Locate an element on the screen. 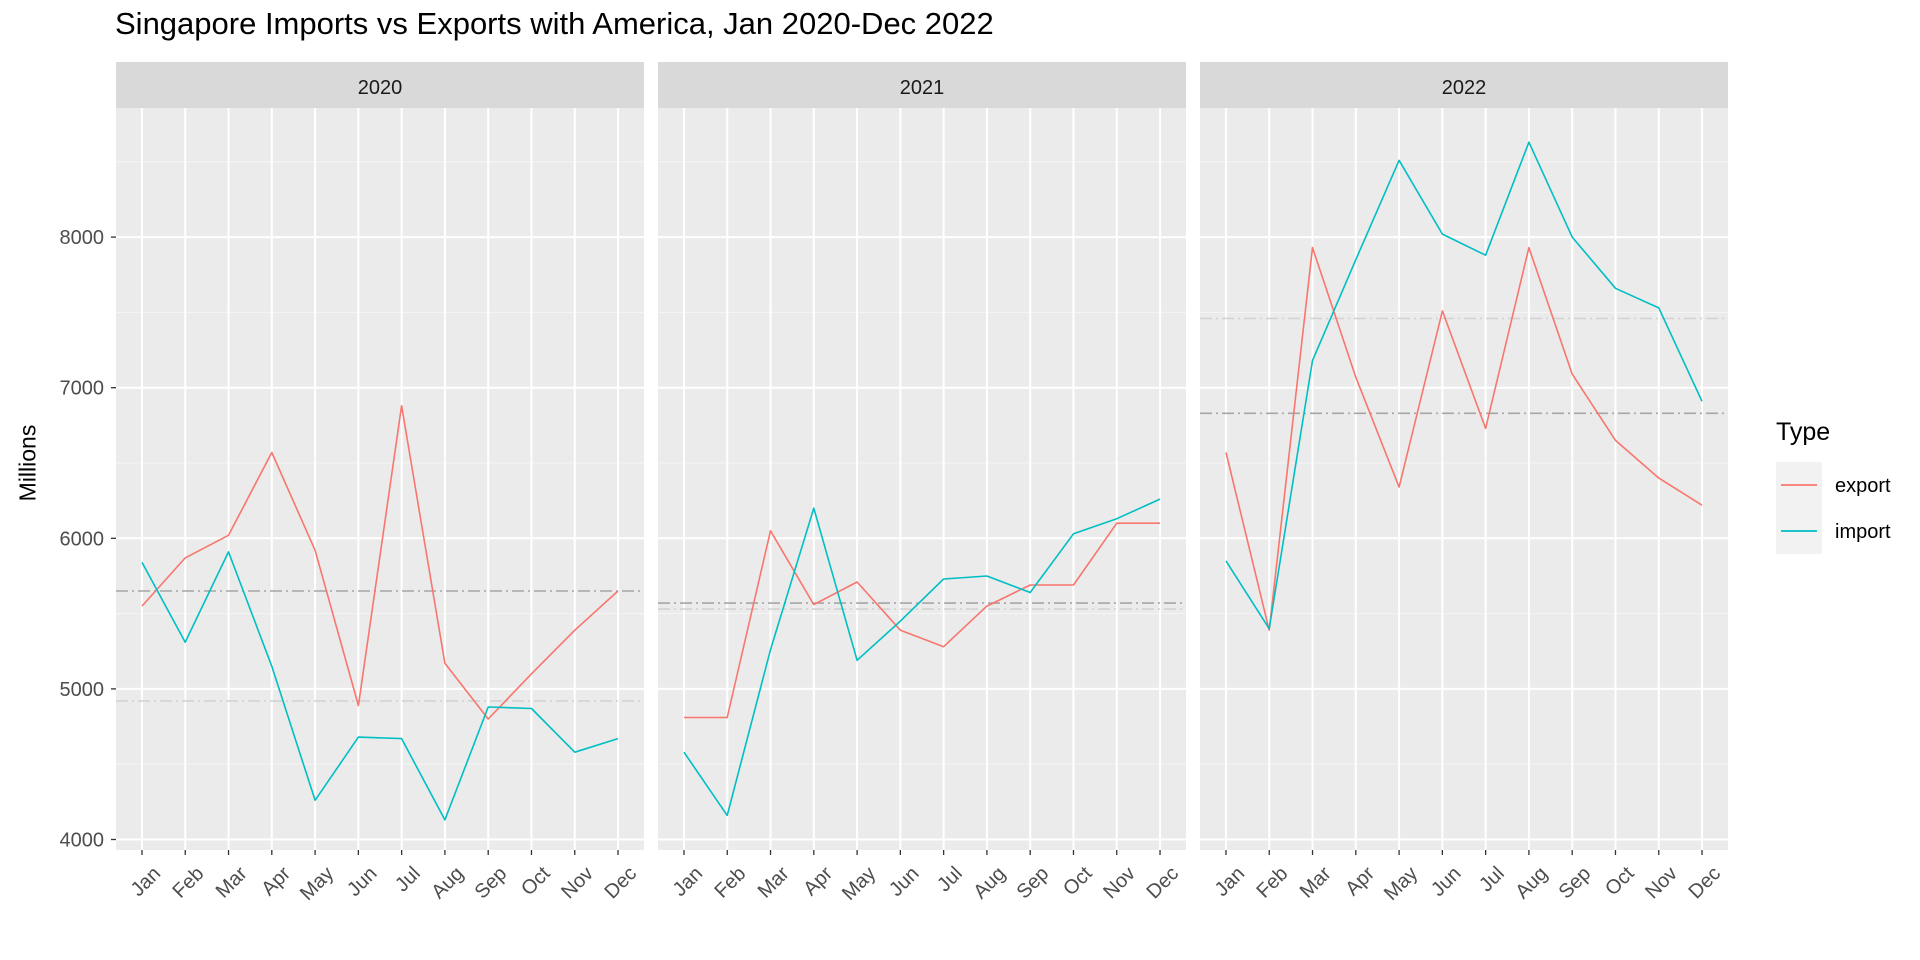  y-tick-label: 8000 is located at coordinates (82, 238).